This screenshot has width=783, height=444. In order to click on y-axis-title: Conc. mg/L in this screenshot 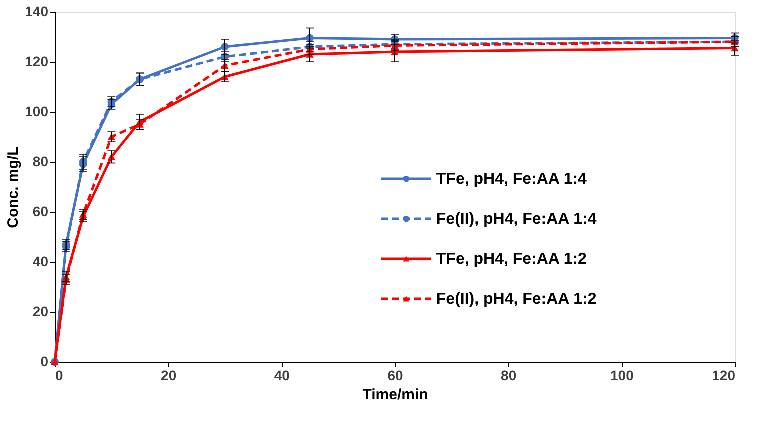, I will do `click(13, 187)`.